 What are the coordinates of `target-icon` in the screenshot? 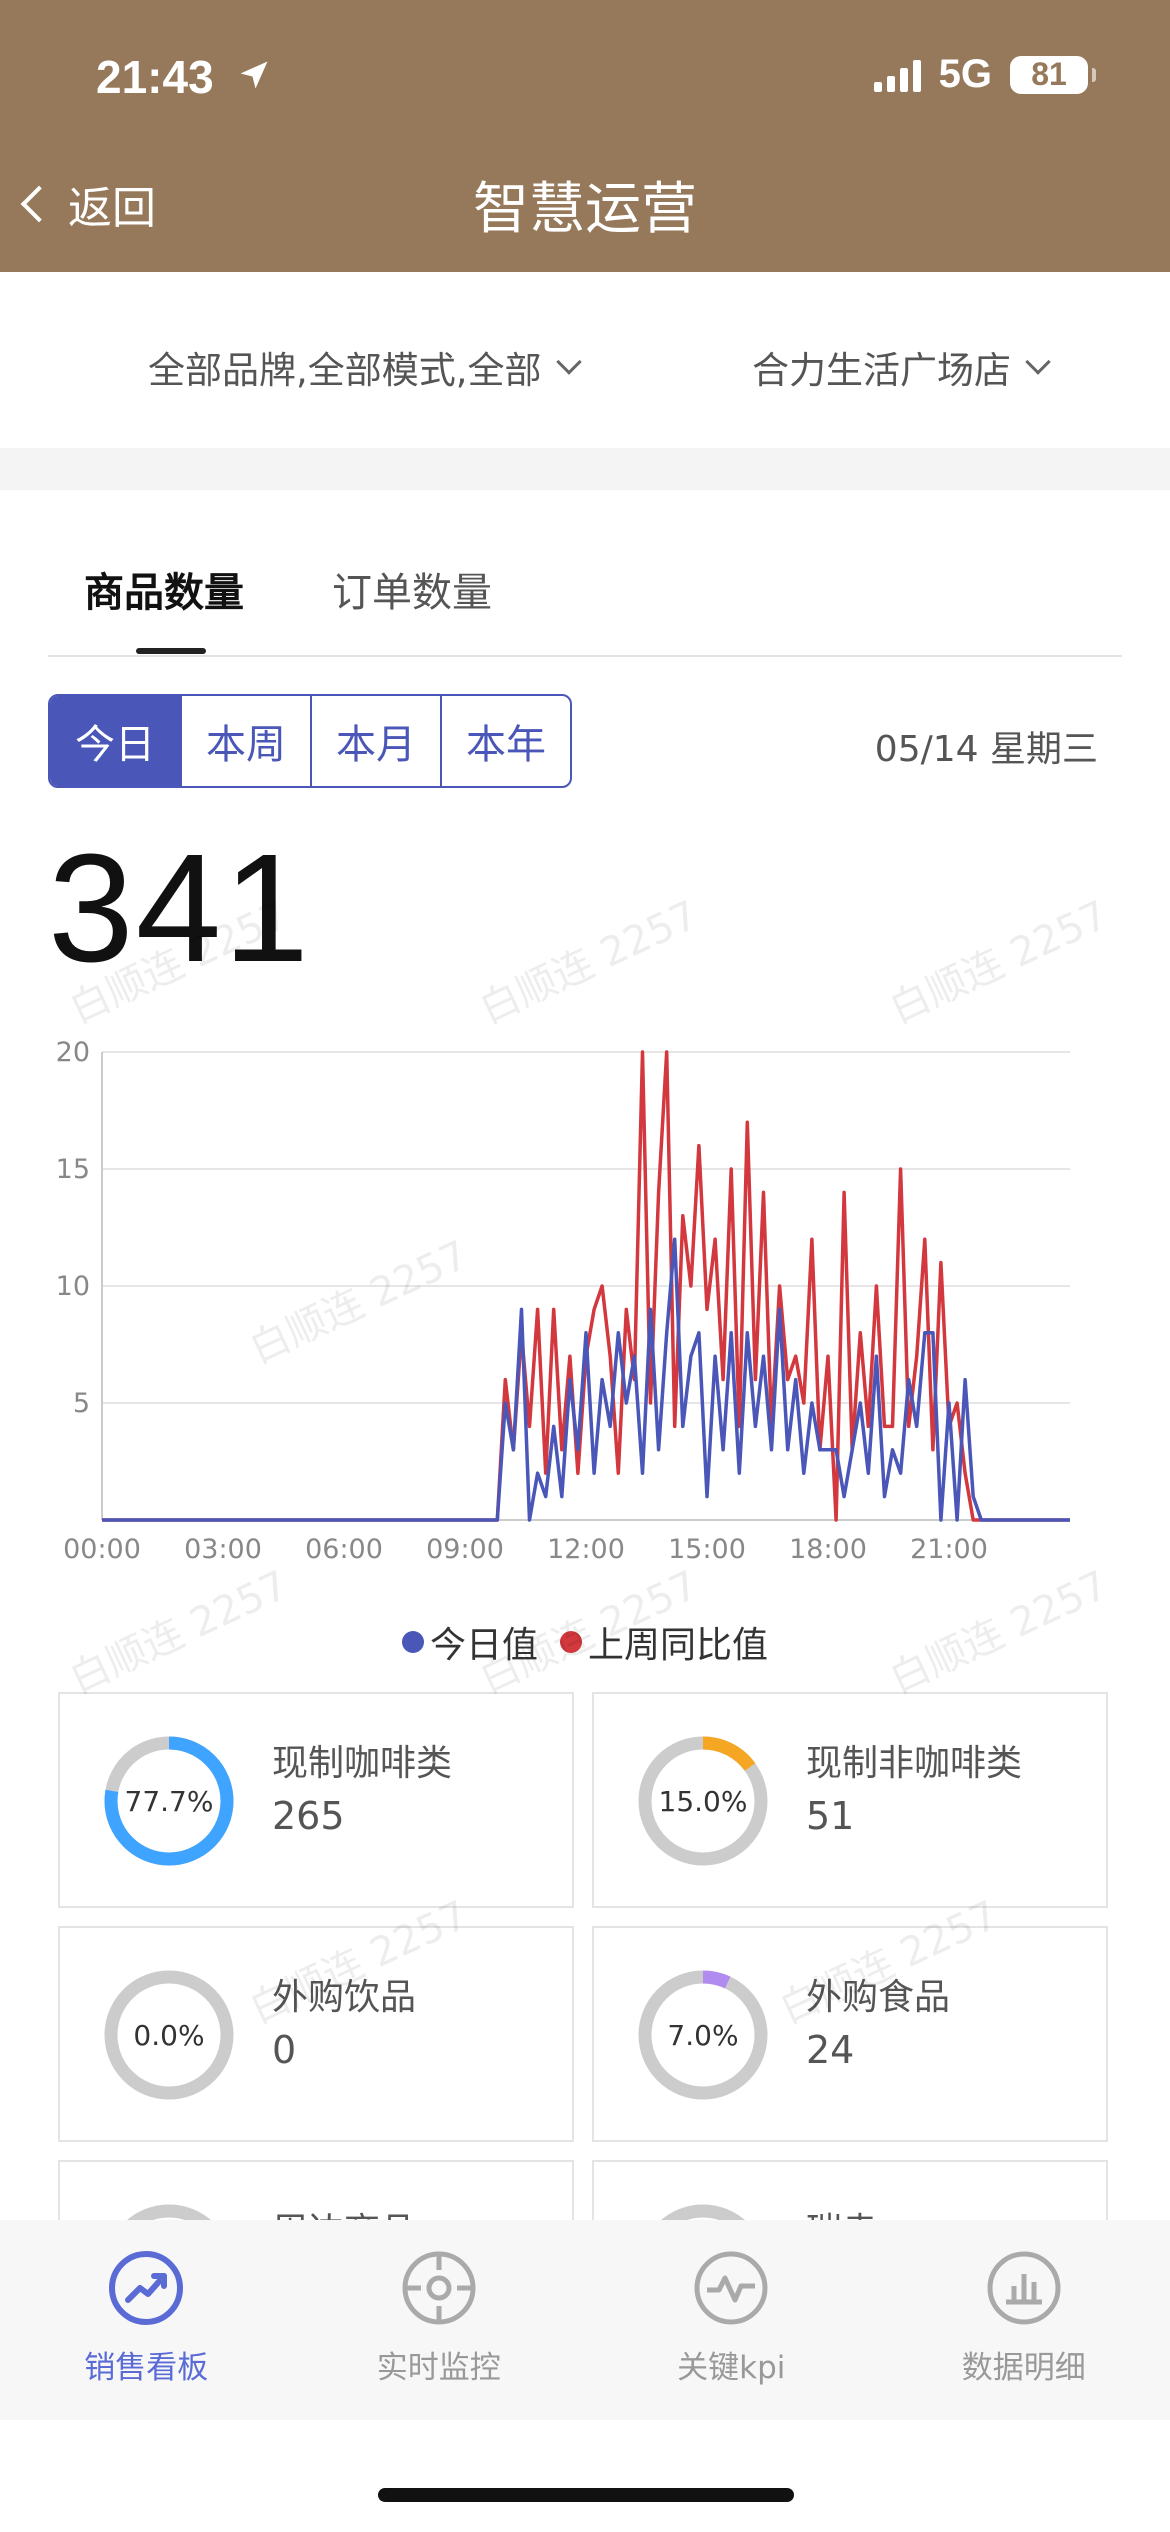 It's located at (439, 2288).